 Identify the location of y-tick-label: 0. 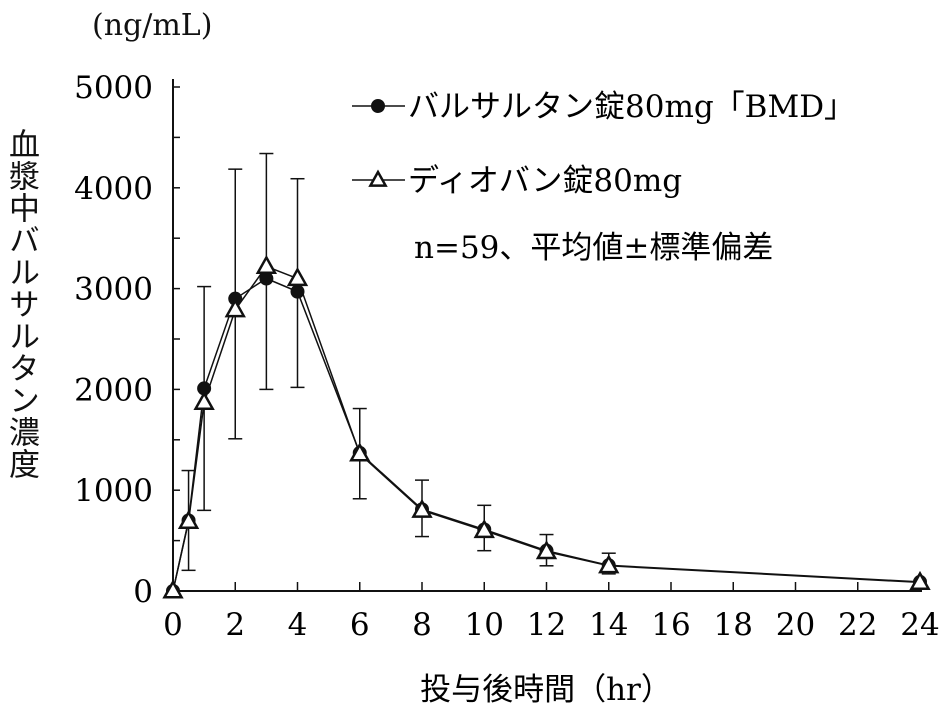
(143, 592).